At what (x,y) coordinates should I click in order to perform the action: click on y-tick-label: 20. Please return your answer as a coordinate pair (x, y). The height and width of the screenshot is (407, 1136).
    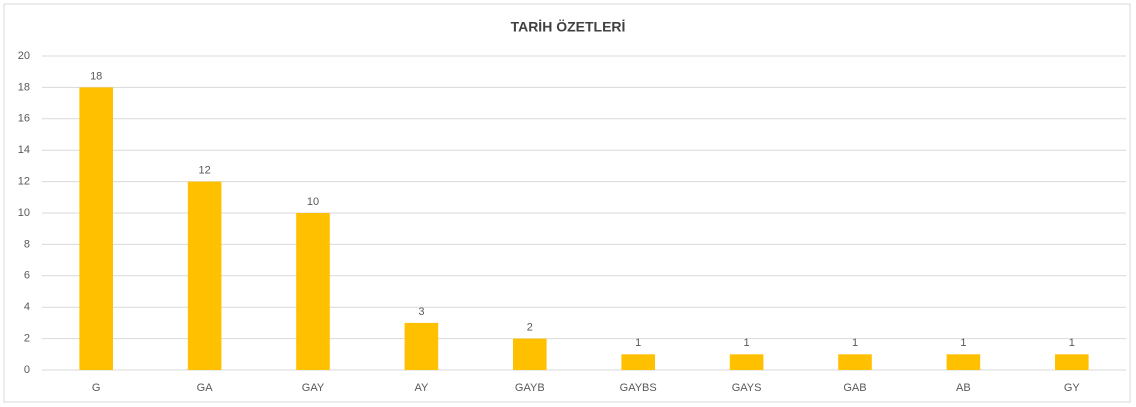
    Looking at the image, I should click on (24, 56).